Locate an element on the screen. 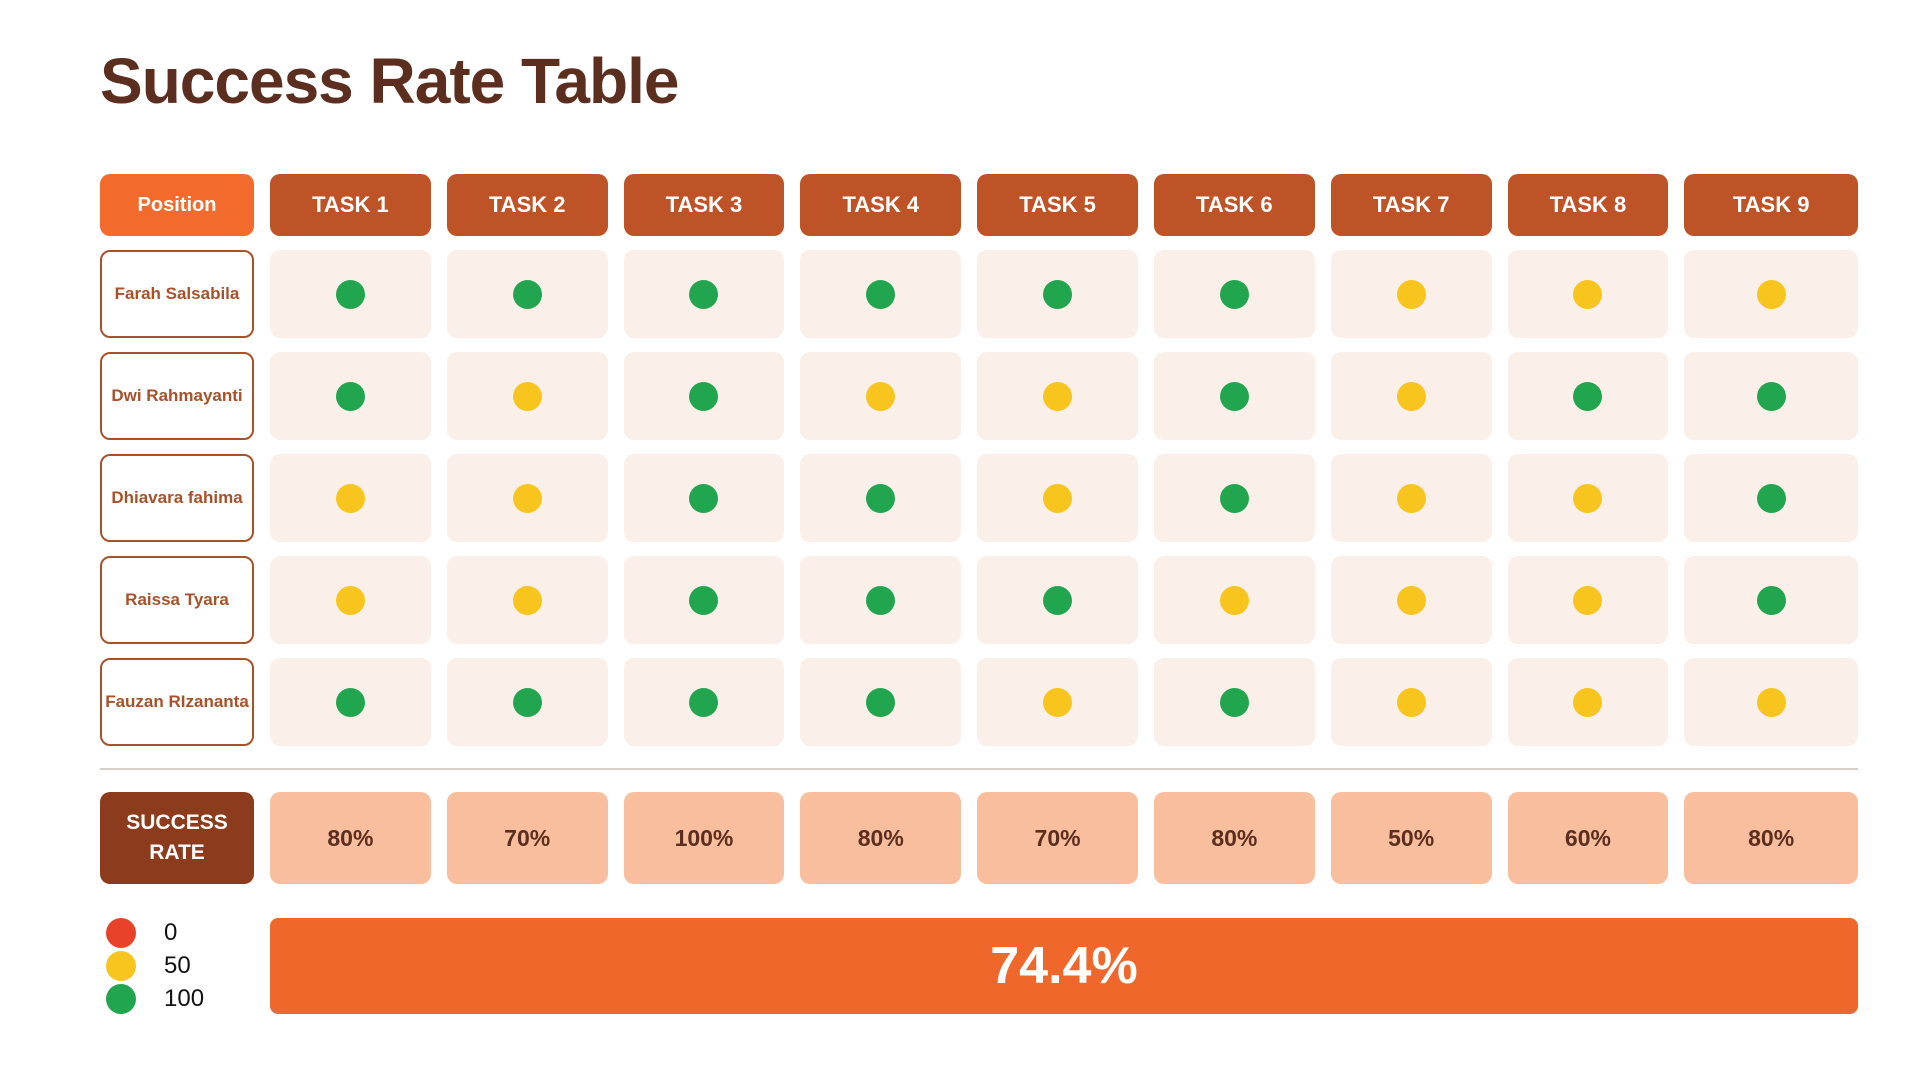 This screenshot has width=1920, height=1080. score-cell-r3-t6 is located at coordinates (1234, 498).